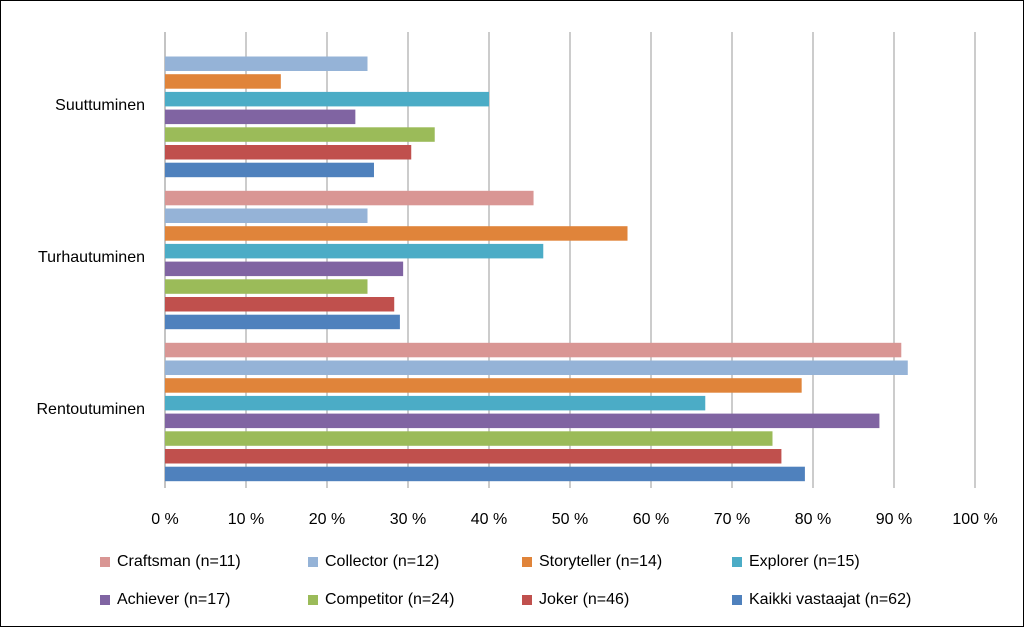 The height and width of the screenshot is (627, 1024). Describe the element at coordinates (584, 599) in the screenshot. I see `legend-label: Joker (n=46)` at that location.